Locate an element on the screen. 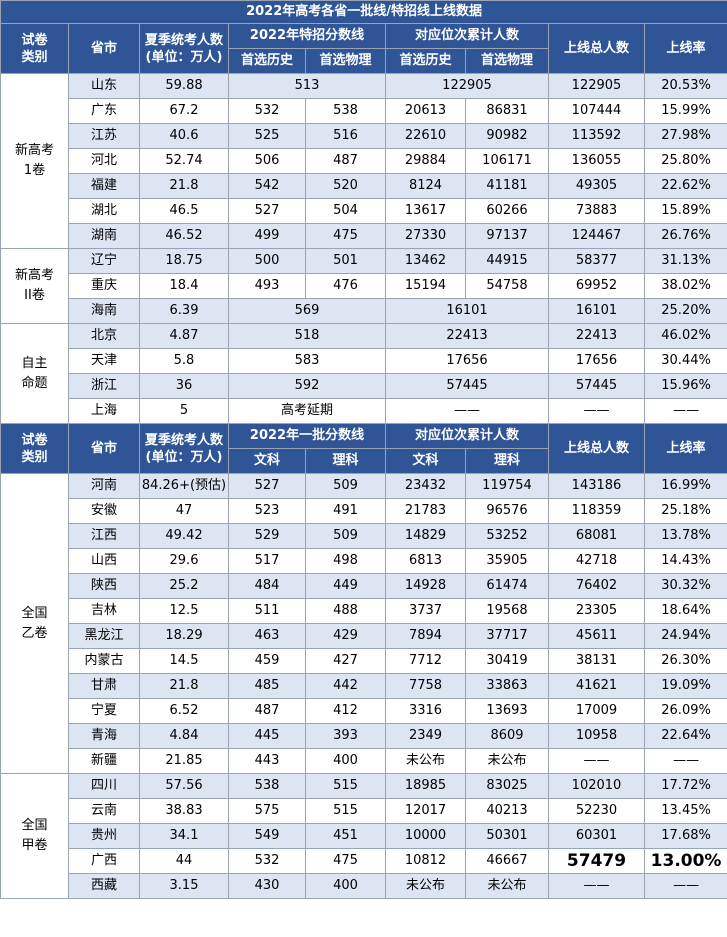 This screenshot has height=937, width=727. cell-total: 42718 is located at coordinates (596, 561).